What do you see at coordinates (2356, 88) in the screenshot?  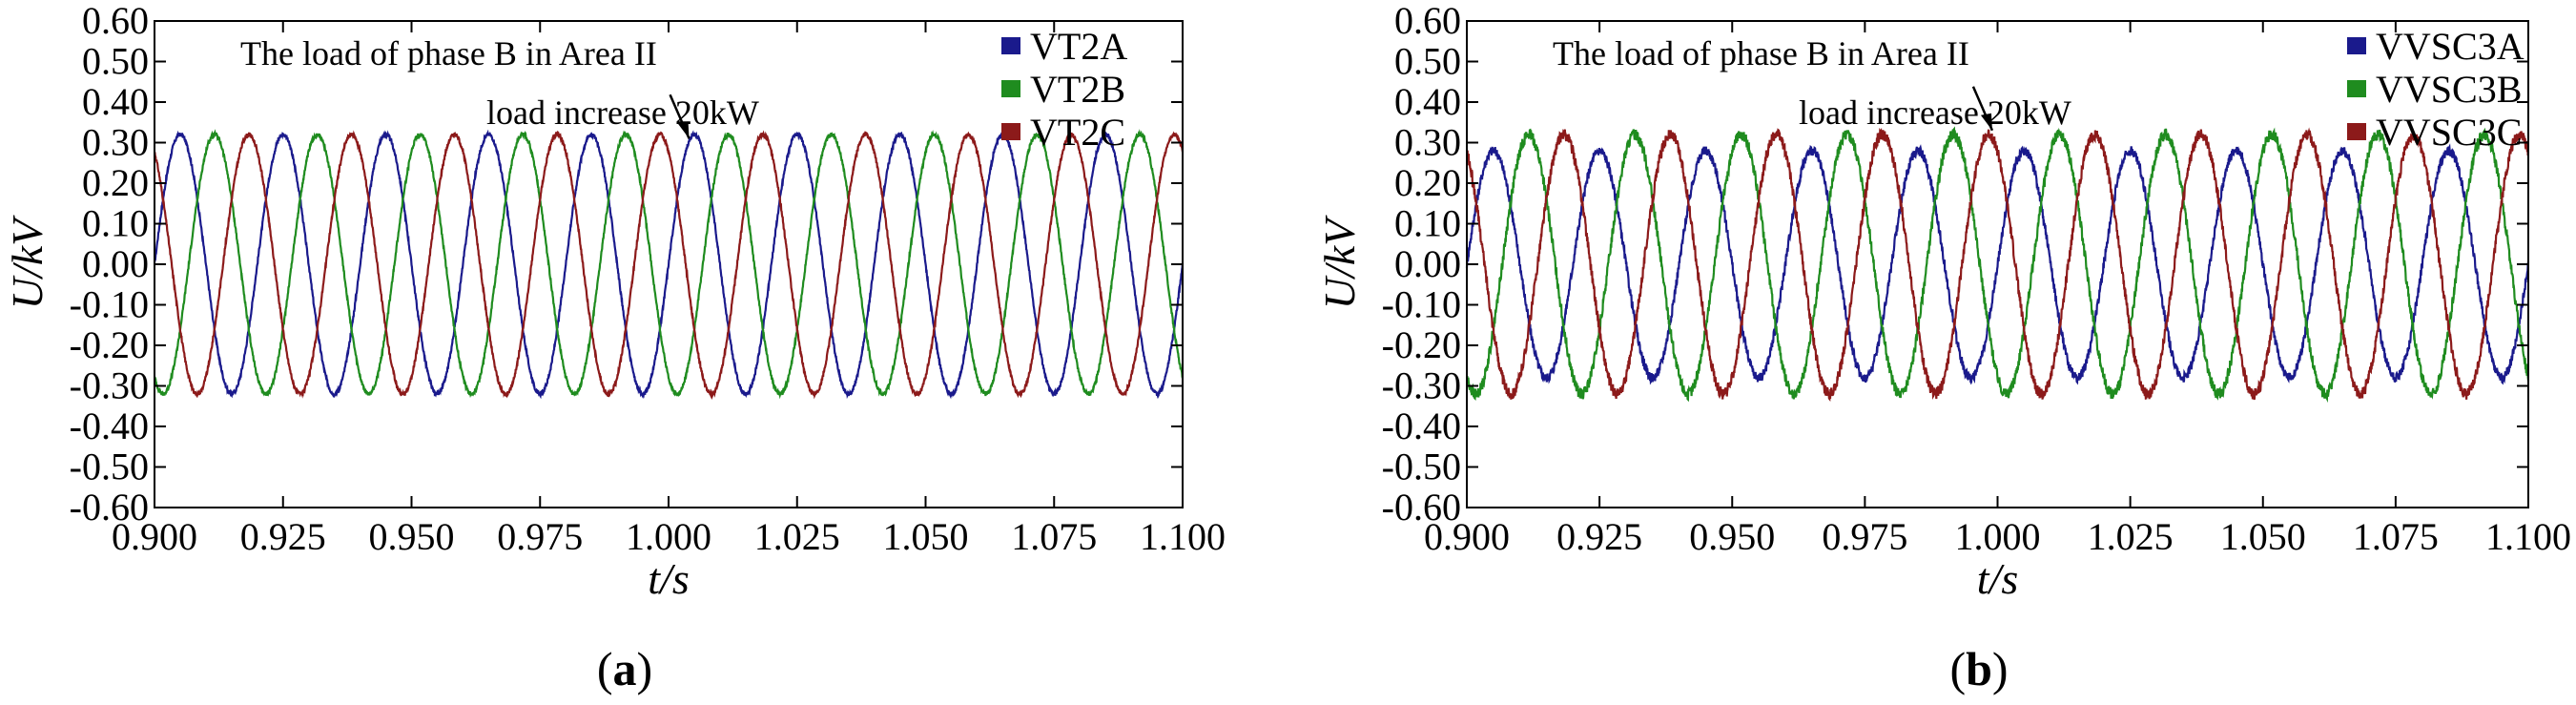 I see `legend-swatch-VVSC3B` at bounding box center [2356, 88].